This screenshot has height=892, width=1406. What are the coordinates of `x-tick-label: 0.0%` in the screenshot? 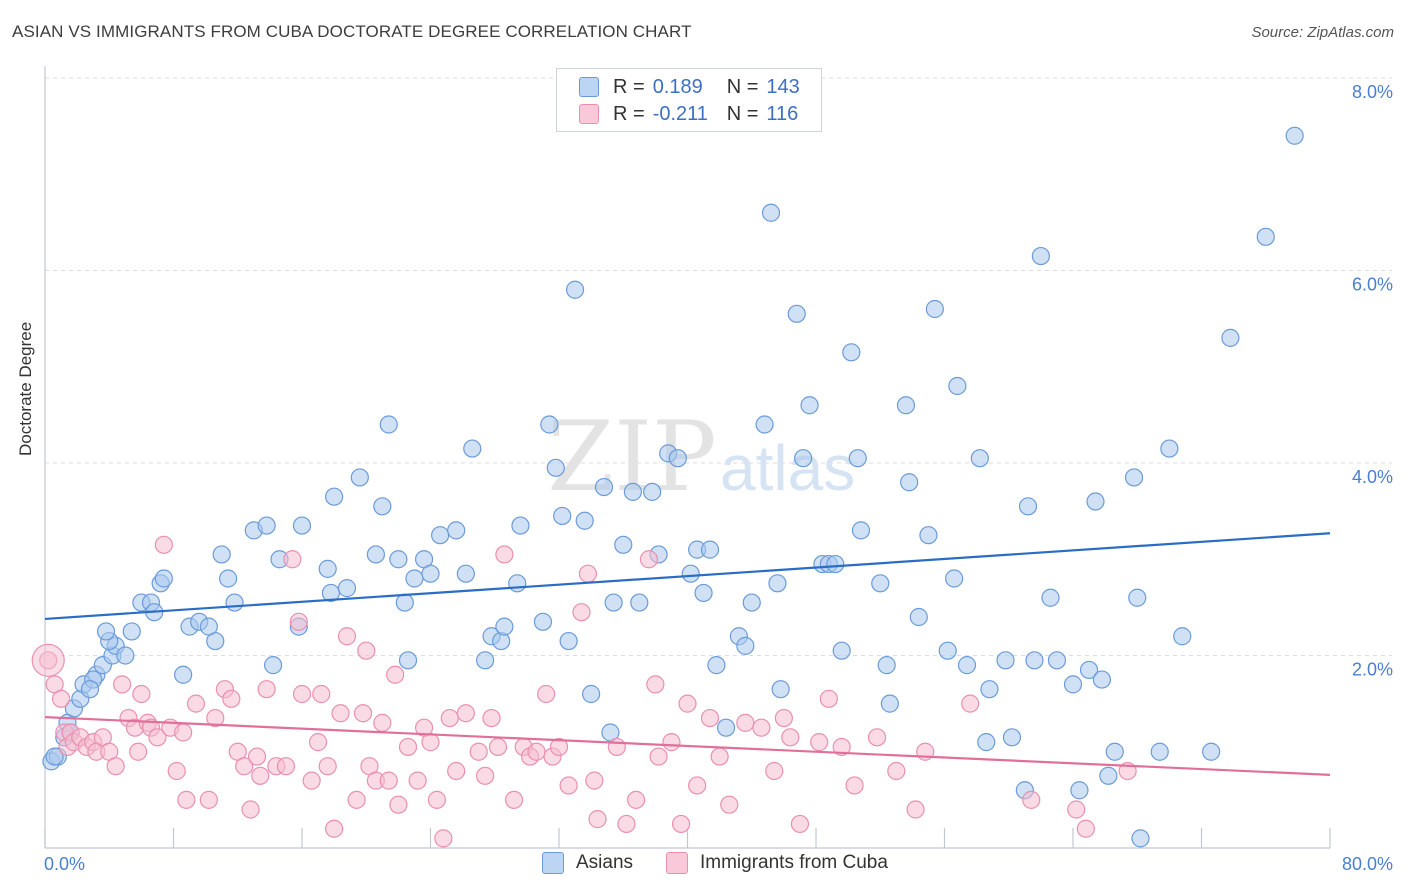 It's located at (64, 864).